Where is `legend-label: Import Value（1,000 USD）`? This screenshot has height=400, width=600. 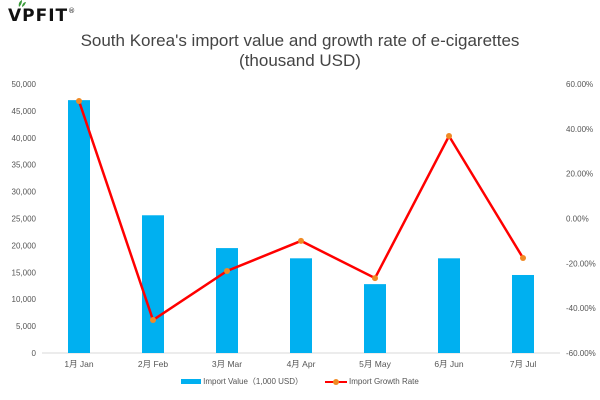
legend-label: Import Value（1,000 USD） is located at coordinates (253, 381).